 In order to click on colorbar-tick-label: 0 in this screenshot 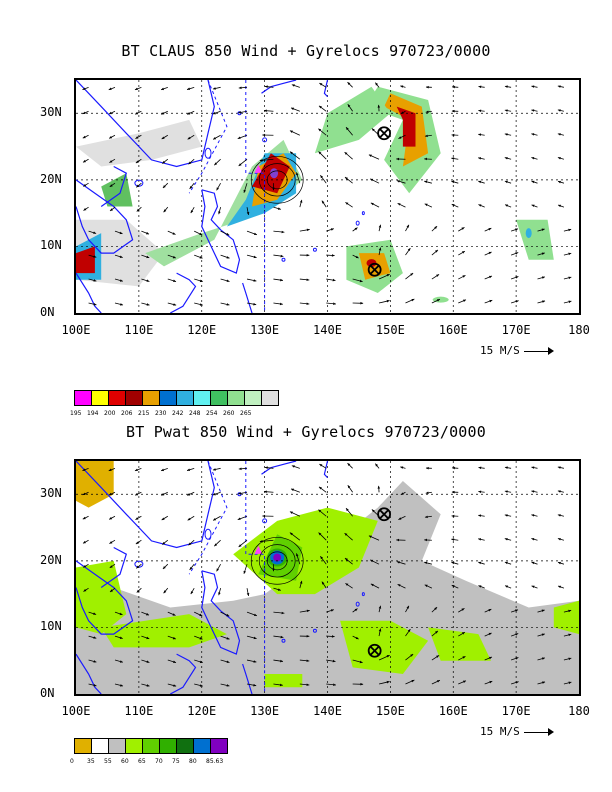, I will do `click(72, 761)`.